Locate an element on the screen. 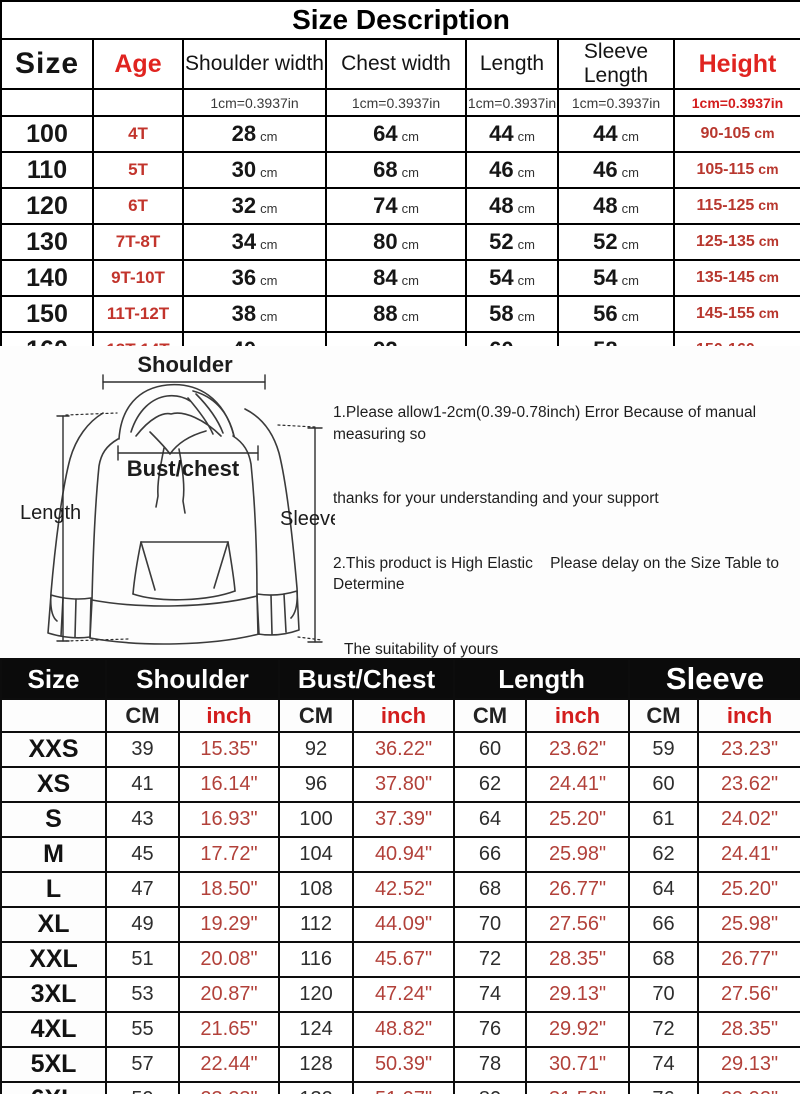  sleeve-cm-cell: 60 is located at coordinates (664, 784).